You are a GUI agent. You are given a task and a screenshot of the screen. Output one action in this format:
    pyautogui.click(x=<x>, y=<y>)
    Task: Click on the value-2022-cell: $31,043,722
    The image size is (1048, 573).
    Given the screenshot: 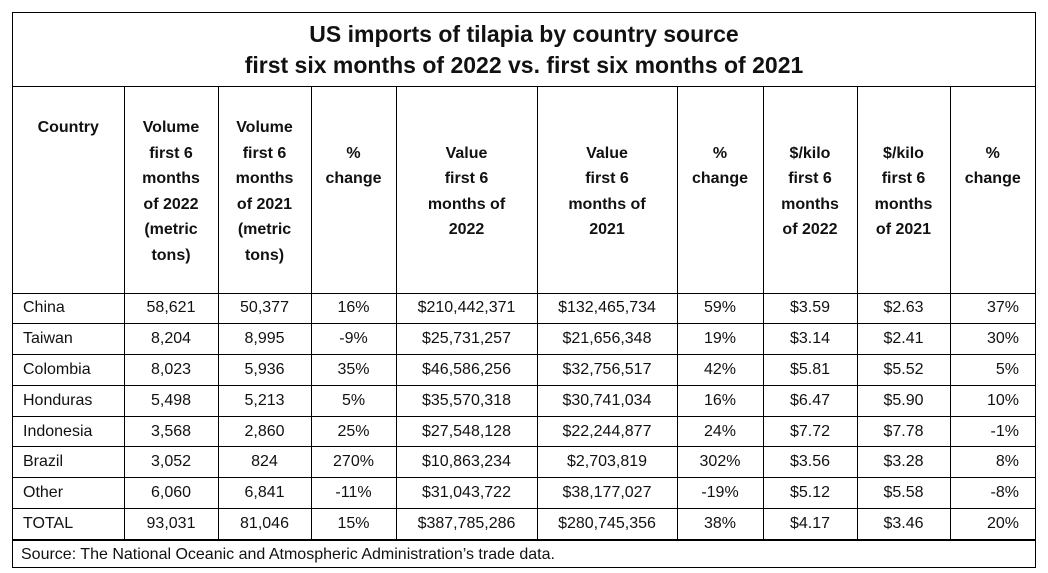 What is the action you would take?
    pyautogui.click(x=466, y=493)
    